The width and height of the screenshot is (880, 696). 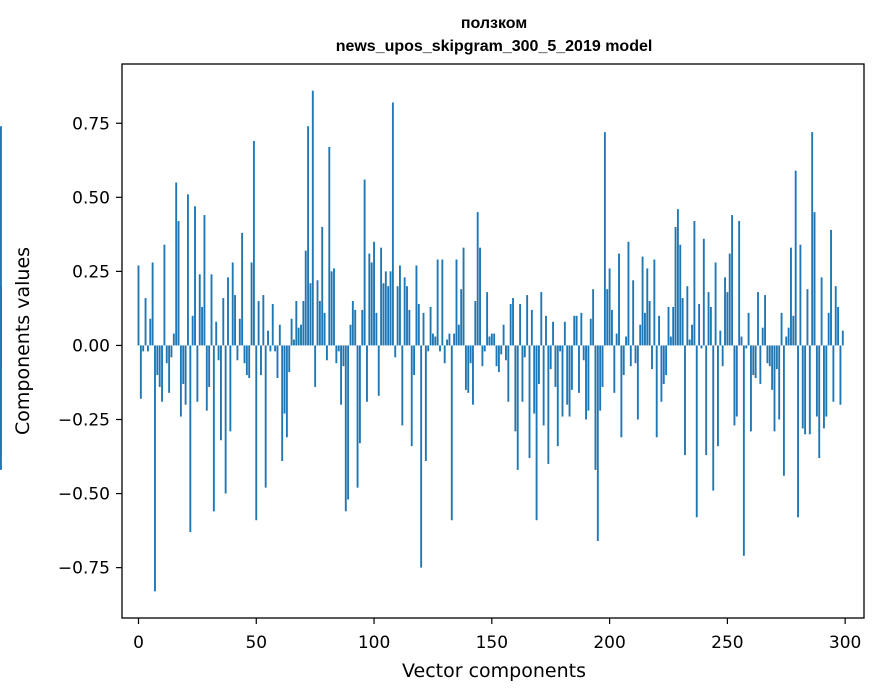 I want to click on y-tick-label: −0.25, so click(x=84, y=421).